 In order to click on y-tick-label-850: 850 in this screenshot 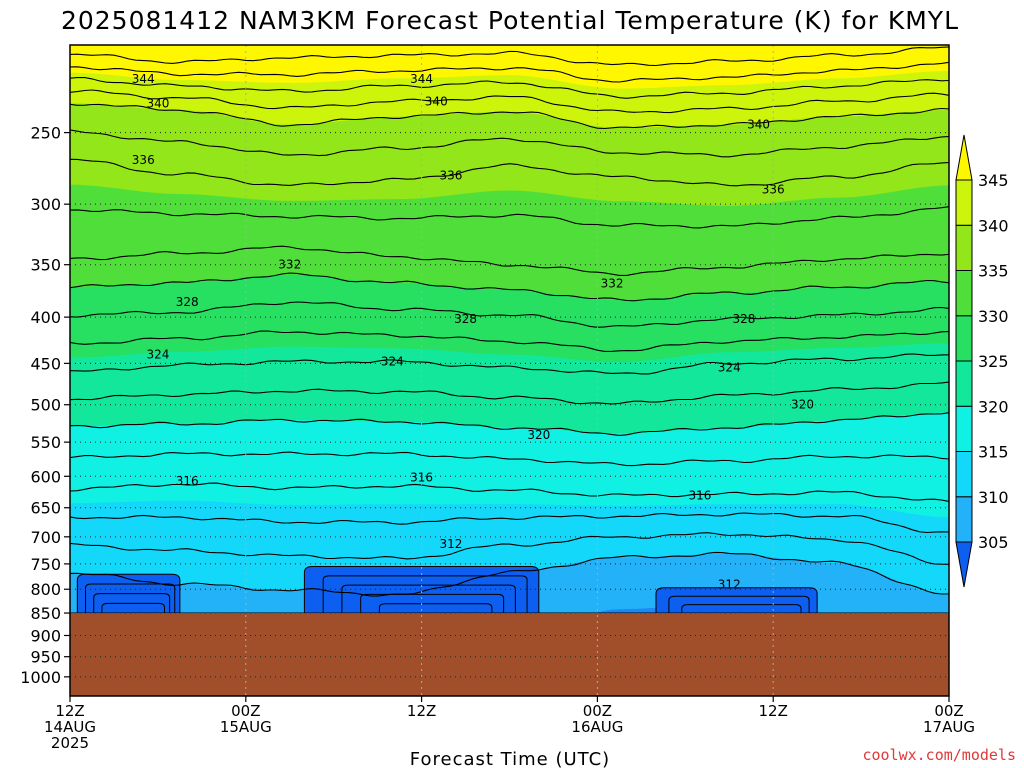, I will do `click(45, 613)`.